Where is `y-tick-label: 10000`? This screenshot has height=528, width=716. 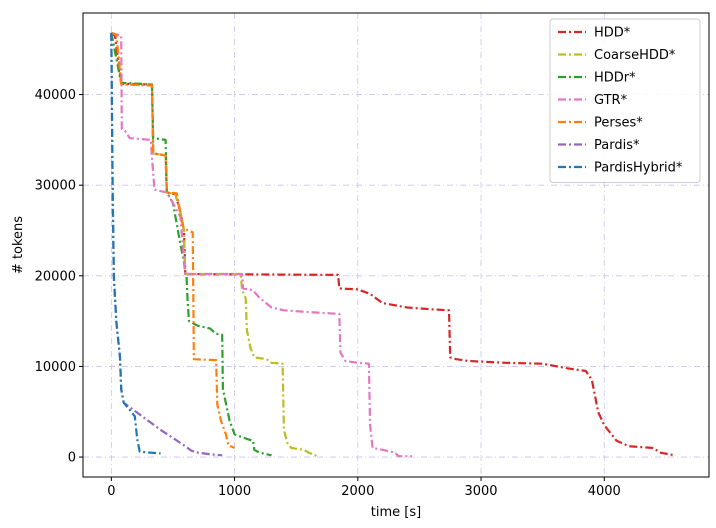 y-tick-label: 10000 is located at coordinates (55, 367).